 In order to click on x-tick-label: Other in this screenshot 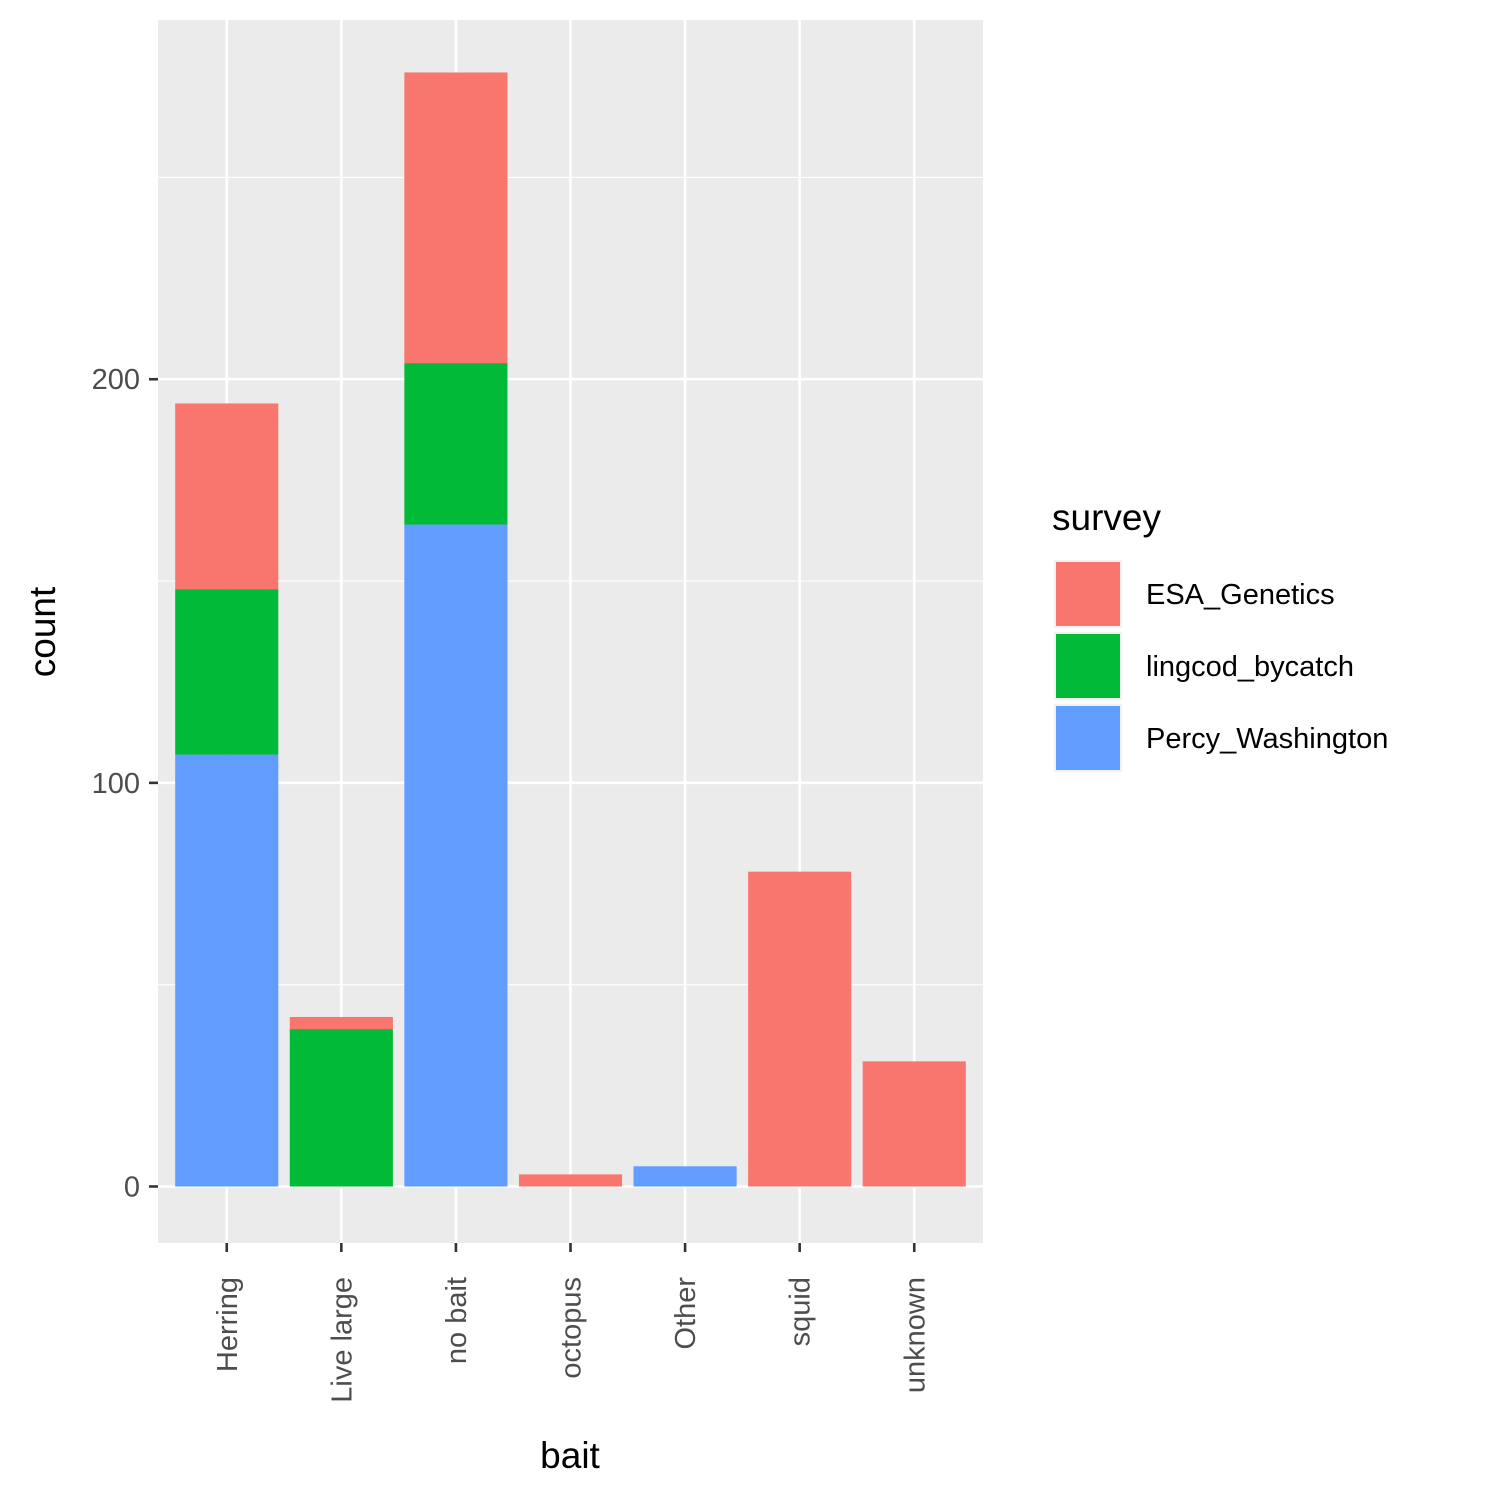, I will do `click(686, 1313)`.